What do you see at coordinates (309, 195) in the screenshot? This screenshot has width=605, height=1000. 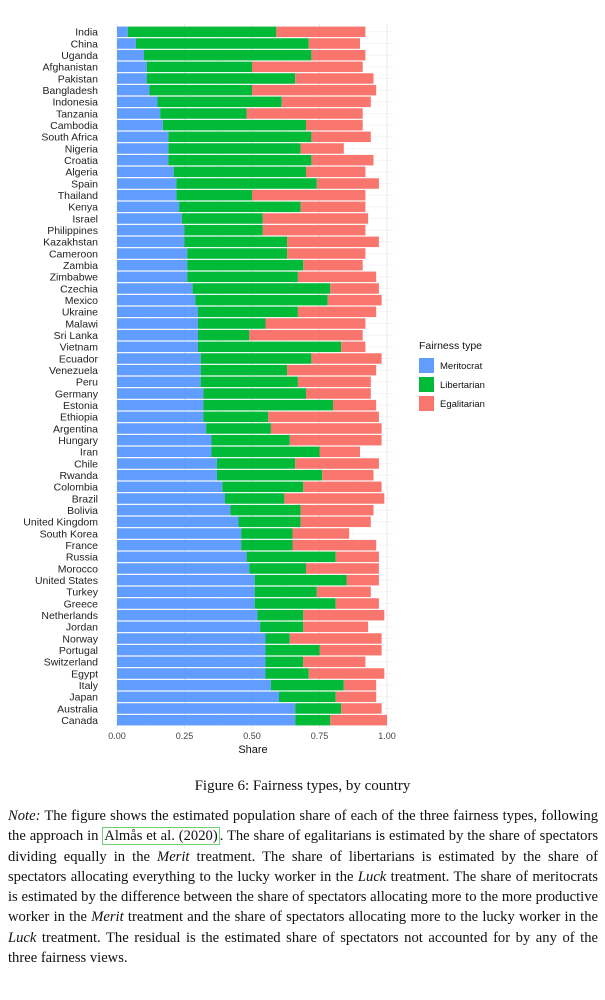 I see `bar-egalitarian-thailand` at bounding box center [309, 195].